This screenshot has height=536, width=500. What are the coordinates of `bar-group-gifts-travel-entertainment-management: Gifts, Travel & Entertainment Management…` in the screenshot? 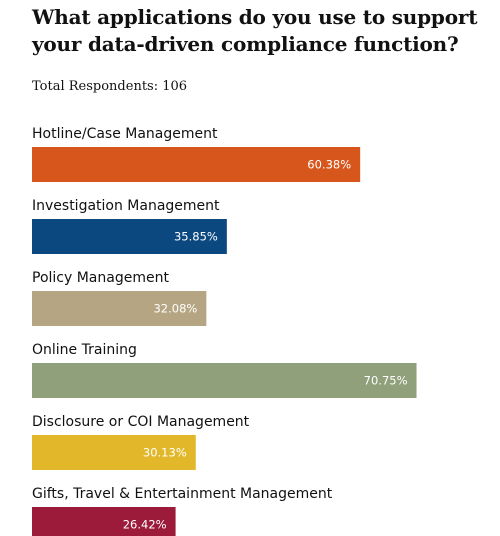 It's located at (182, 511).